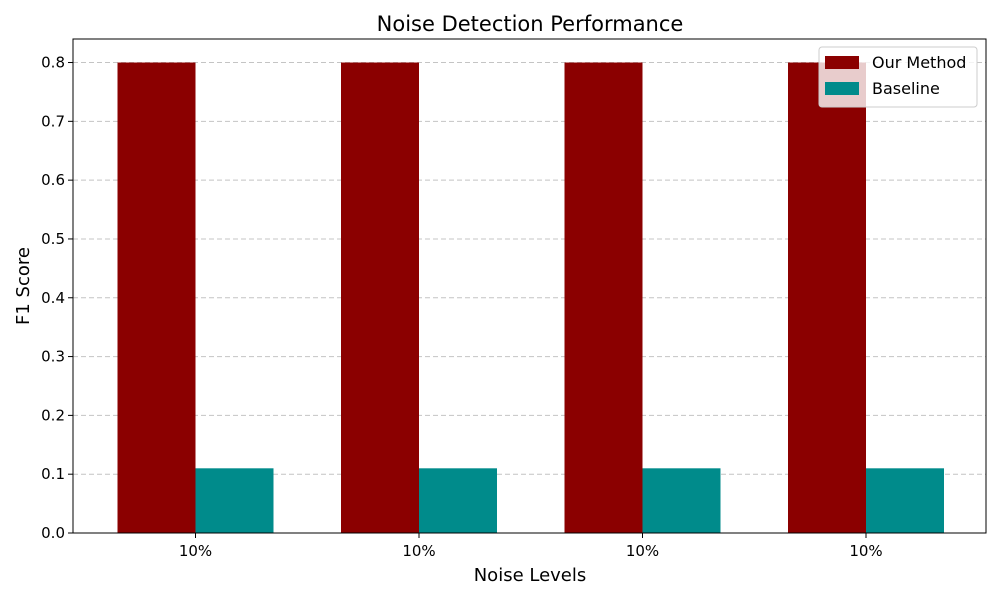  What do you see at coordinates (23, 286) in the screenshot?
I see `y-axis-title: F1 Score` at bounding box center [23, 286].